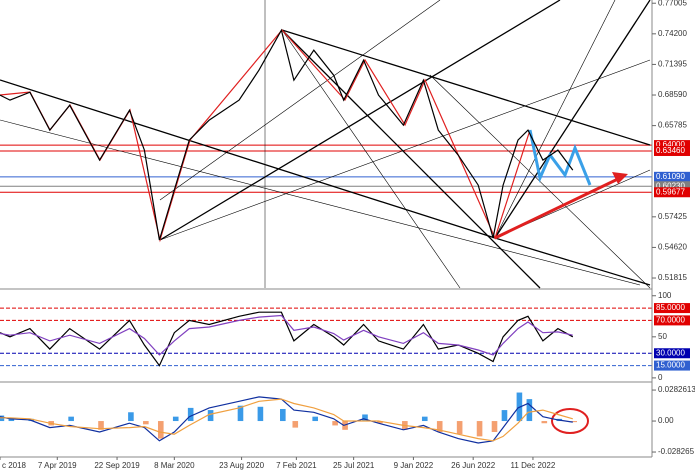 The width and height of the screenshot is (695, 475). Describe the element at coordinates (14, 465) in the screenshot. I see `x-tick-label: c 2018` at that location.